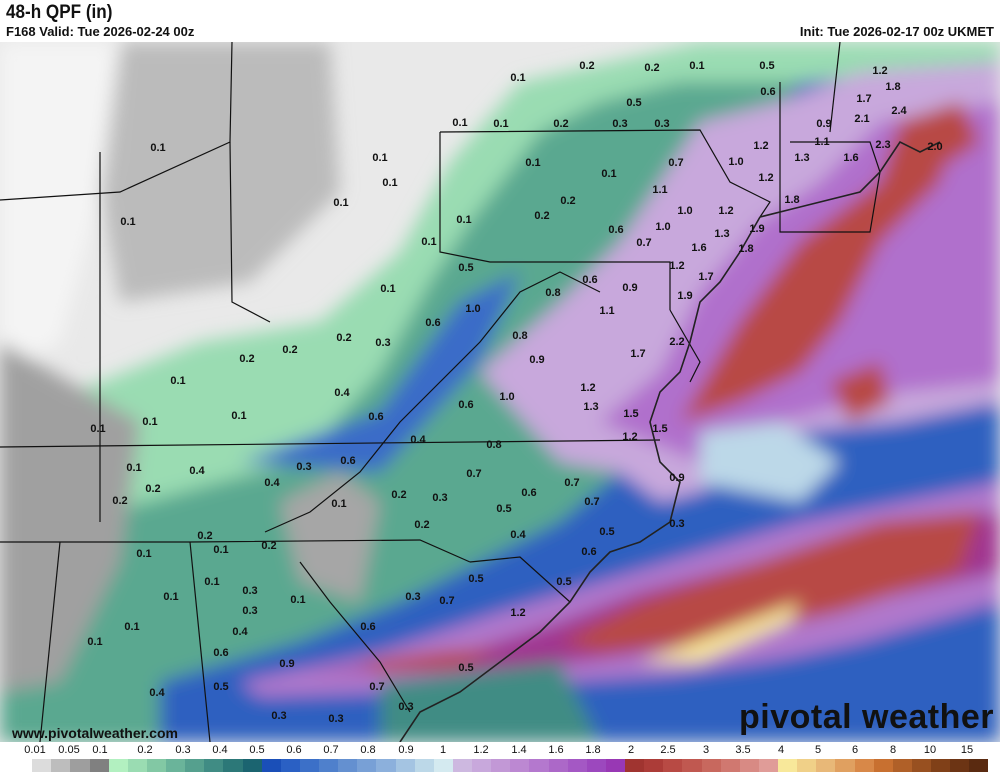 This screenshot has width=1000, height=772. Describe the element at coordinates (743, 750) in the screenshot. I see `colorbar-tick-label: 3.5` at that location.